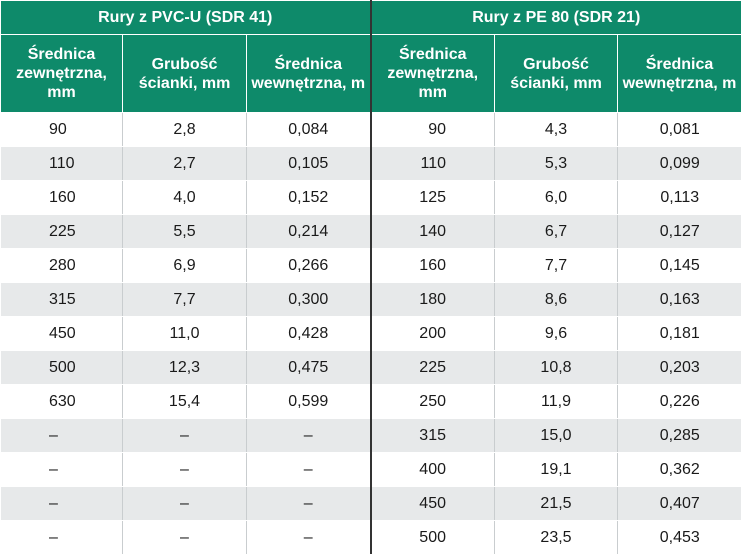 This screenshot has width=741, height=558. What do you see at coordinates (61, 401) in the screenshot?
I see `table-cell: 630` at bounding box center [61, 401].